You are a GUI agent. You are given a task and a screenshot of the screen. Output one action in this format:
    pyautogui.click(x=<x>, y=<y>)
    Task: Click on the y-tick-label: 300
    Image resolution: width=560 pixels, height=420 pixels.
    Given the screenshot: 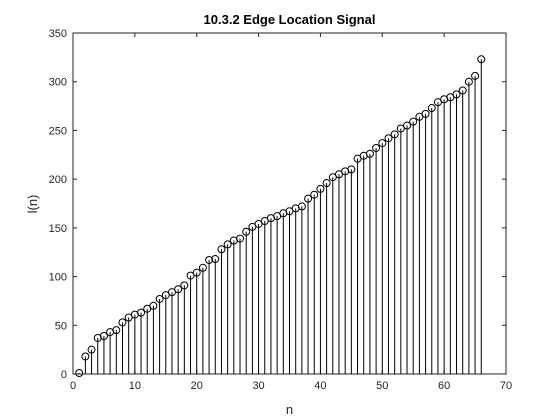 What is the action you would take?
    pyautogui.click(x=58, y=83)
    